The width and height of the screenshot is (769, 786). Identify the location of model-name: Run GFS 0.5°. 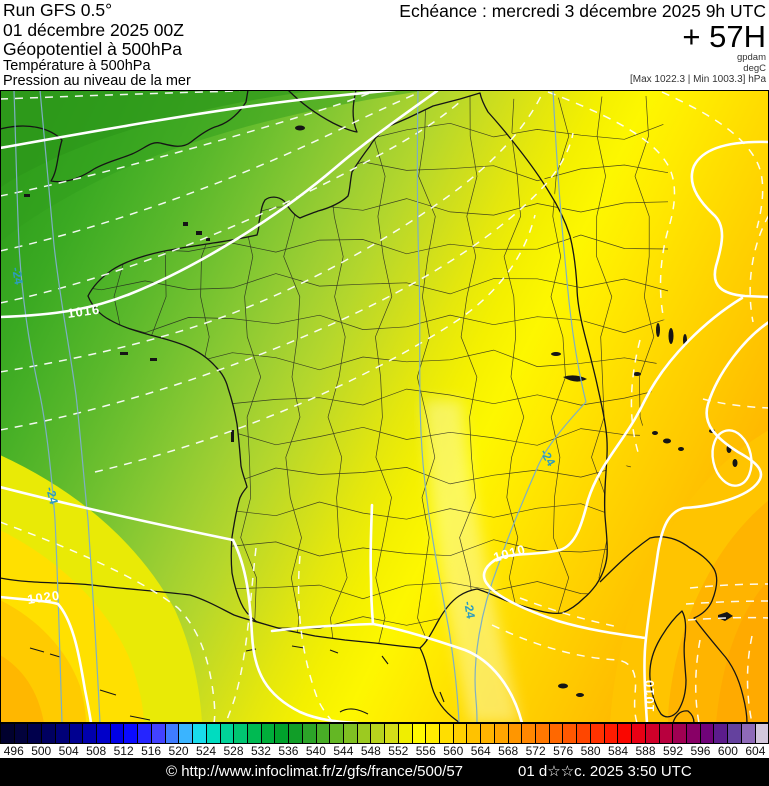
(58, 10).